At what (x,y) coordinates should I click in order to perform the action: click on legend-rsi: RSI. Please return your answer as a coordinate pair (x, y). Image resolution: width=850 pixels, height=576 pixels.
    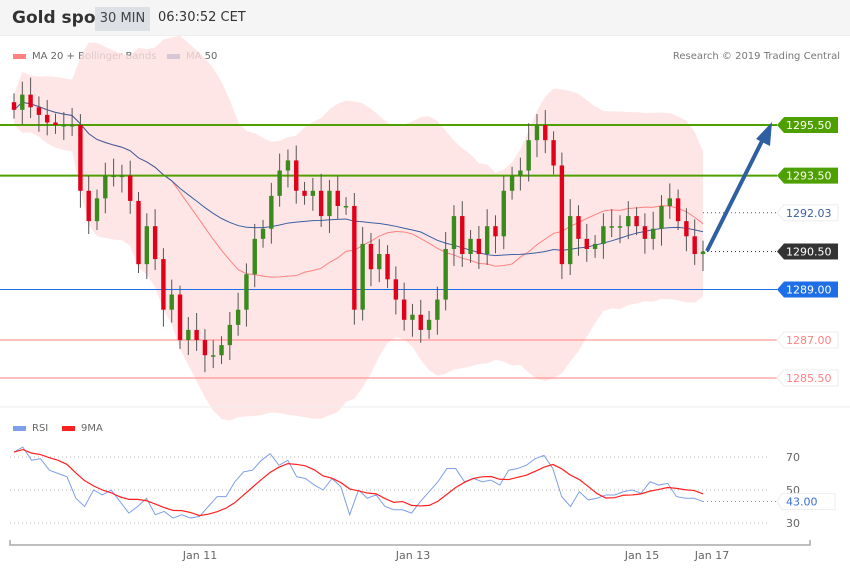
    Looking at the image, I should click on (30, 428).